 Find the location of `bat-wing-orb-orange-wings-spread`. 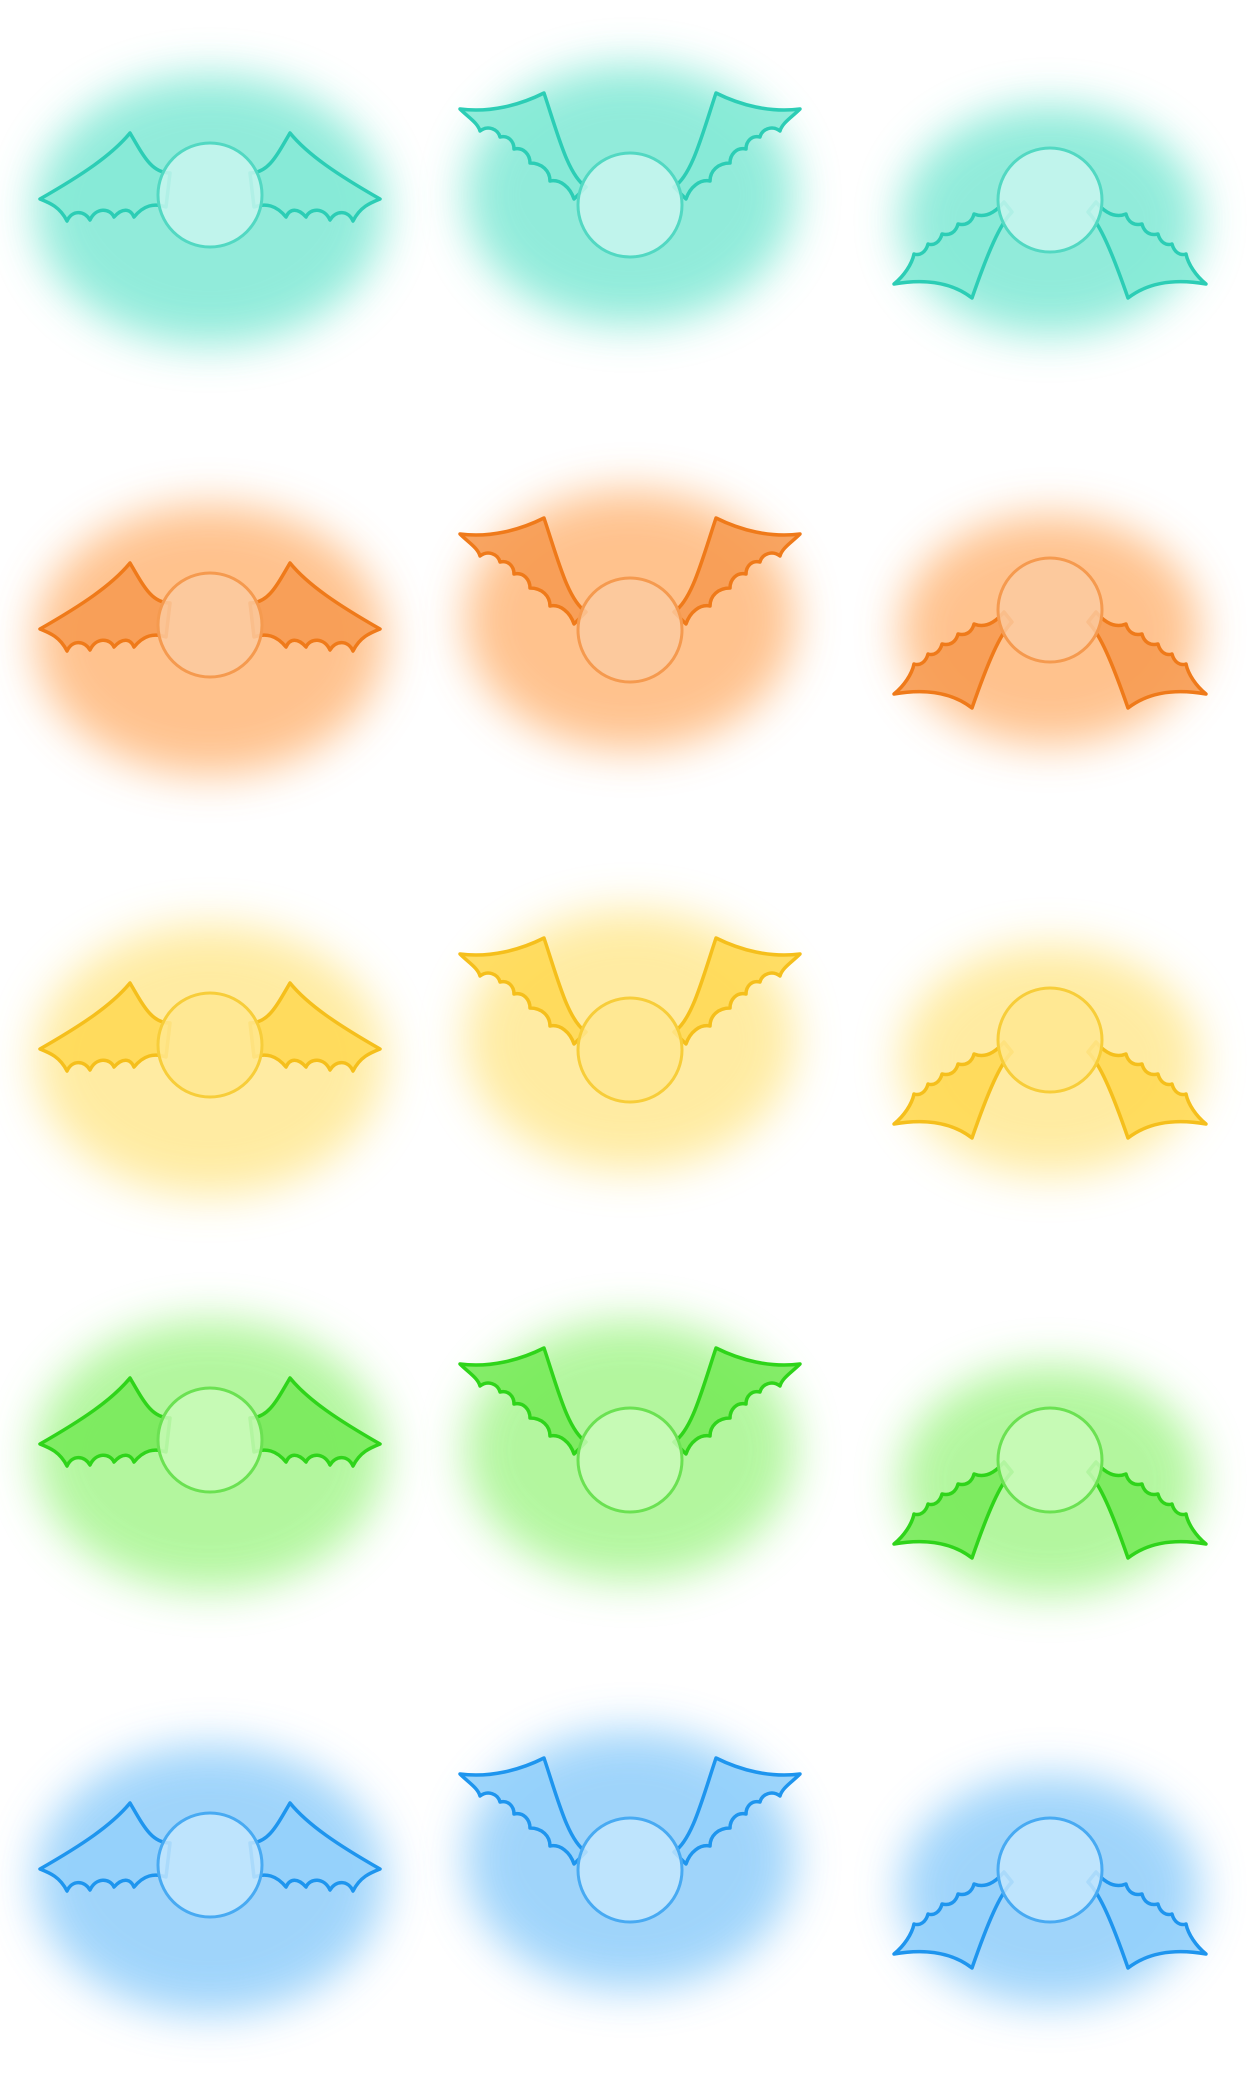

bat-wing-orb-orange-wings-spread is located at coordinates (210, 640).